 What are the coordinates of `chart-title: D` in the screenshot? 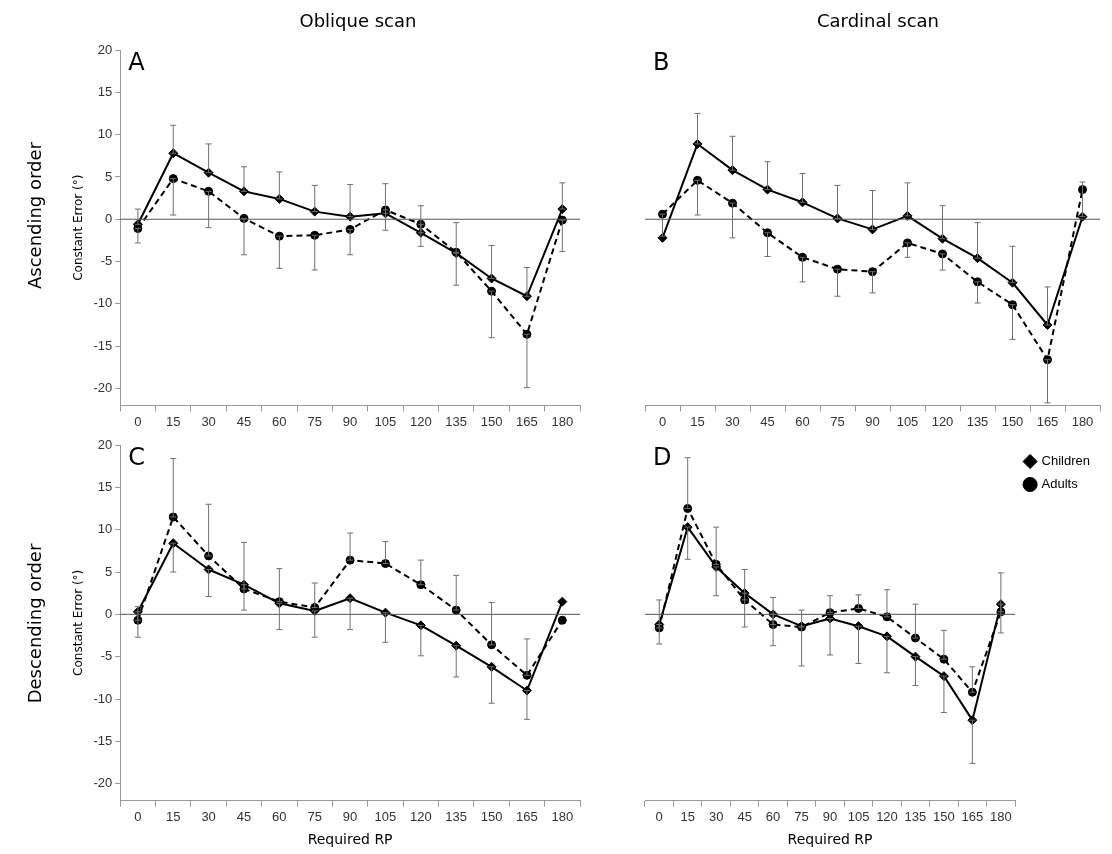 It's located at (662, 457).